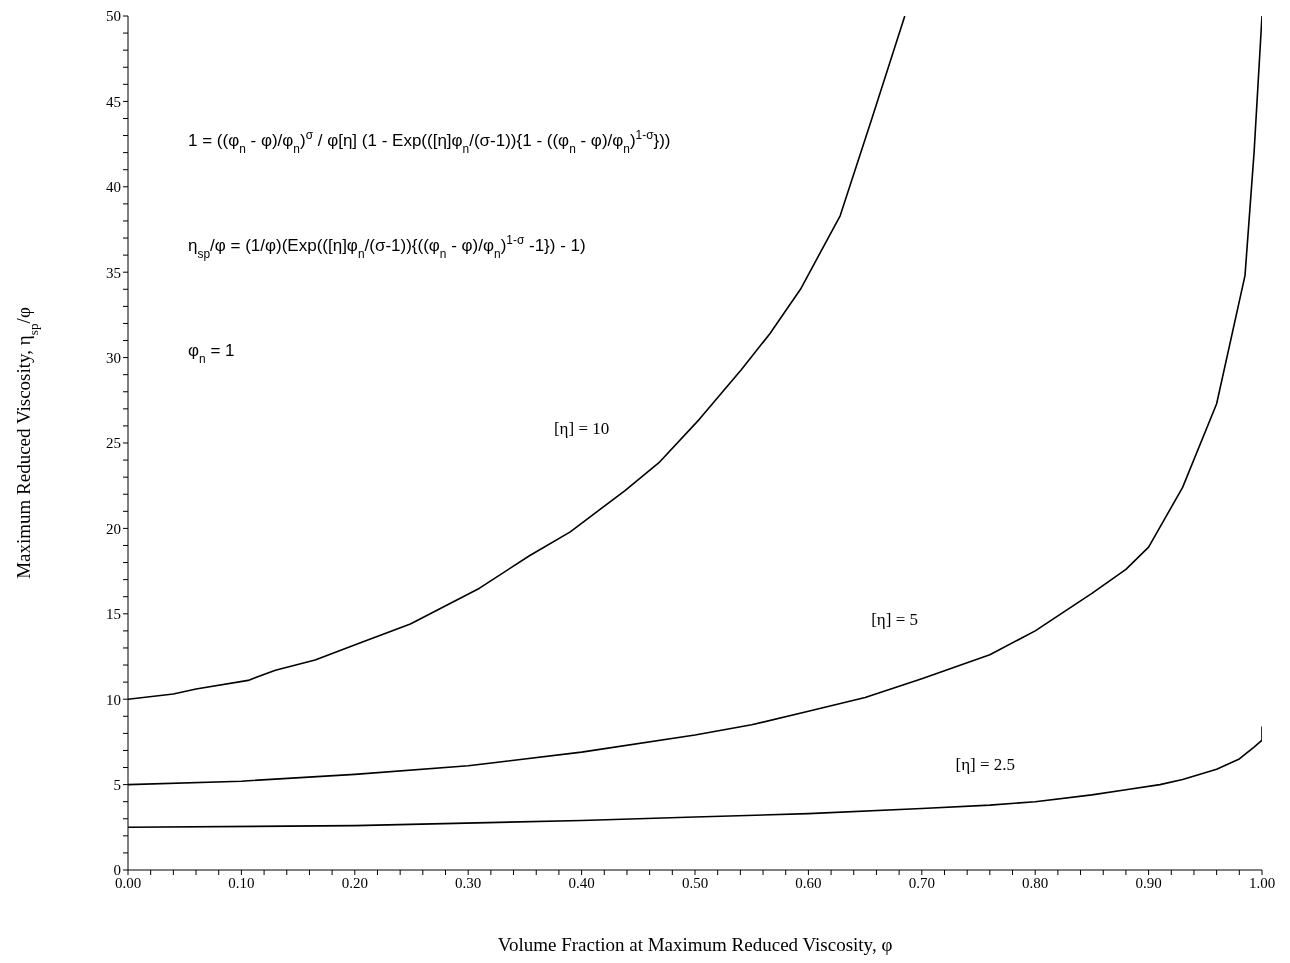  What do you see at coordinates (117, 784) in the screenshot?
I see `y-tick-label: 5` at bounding box center [117, 784].